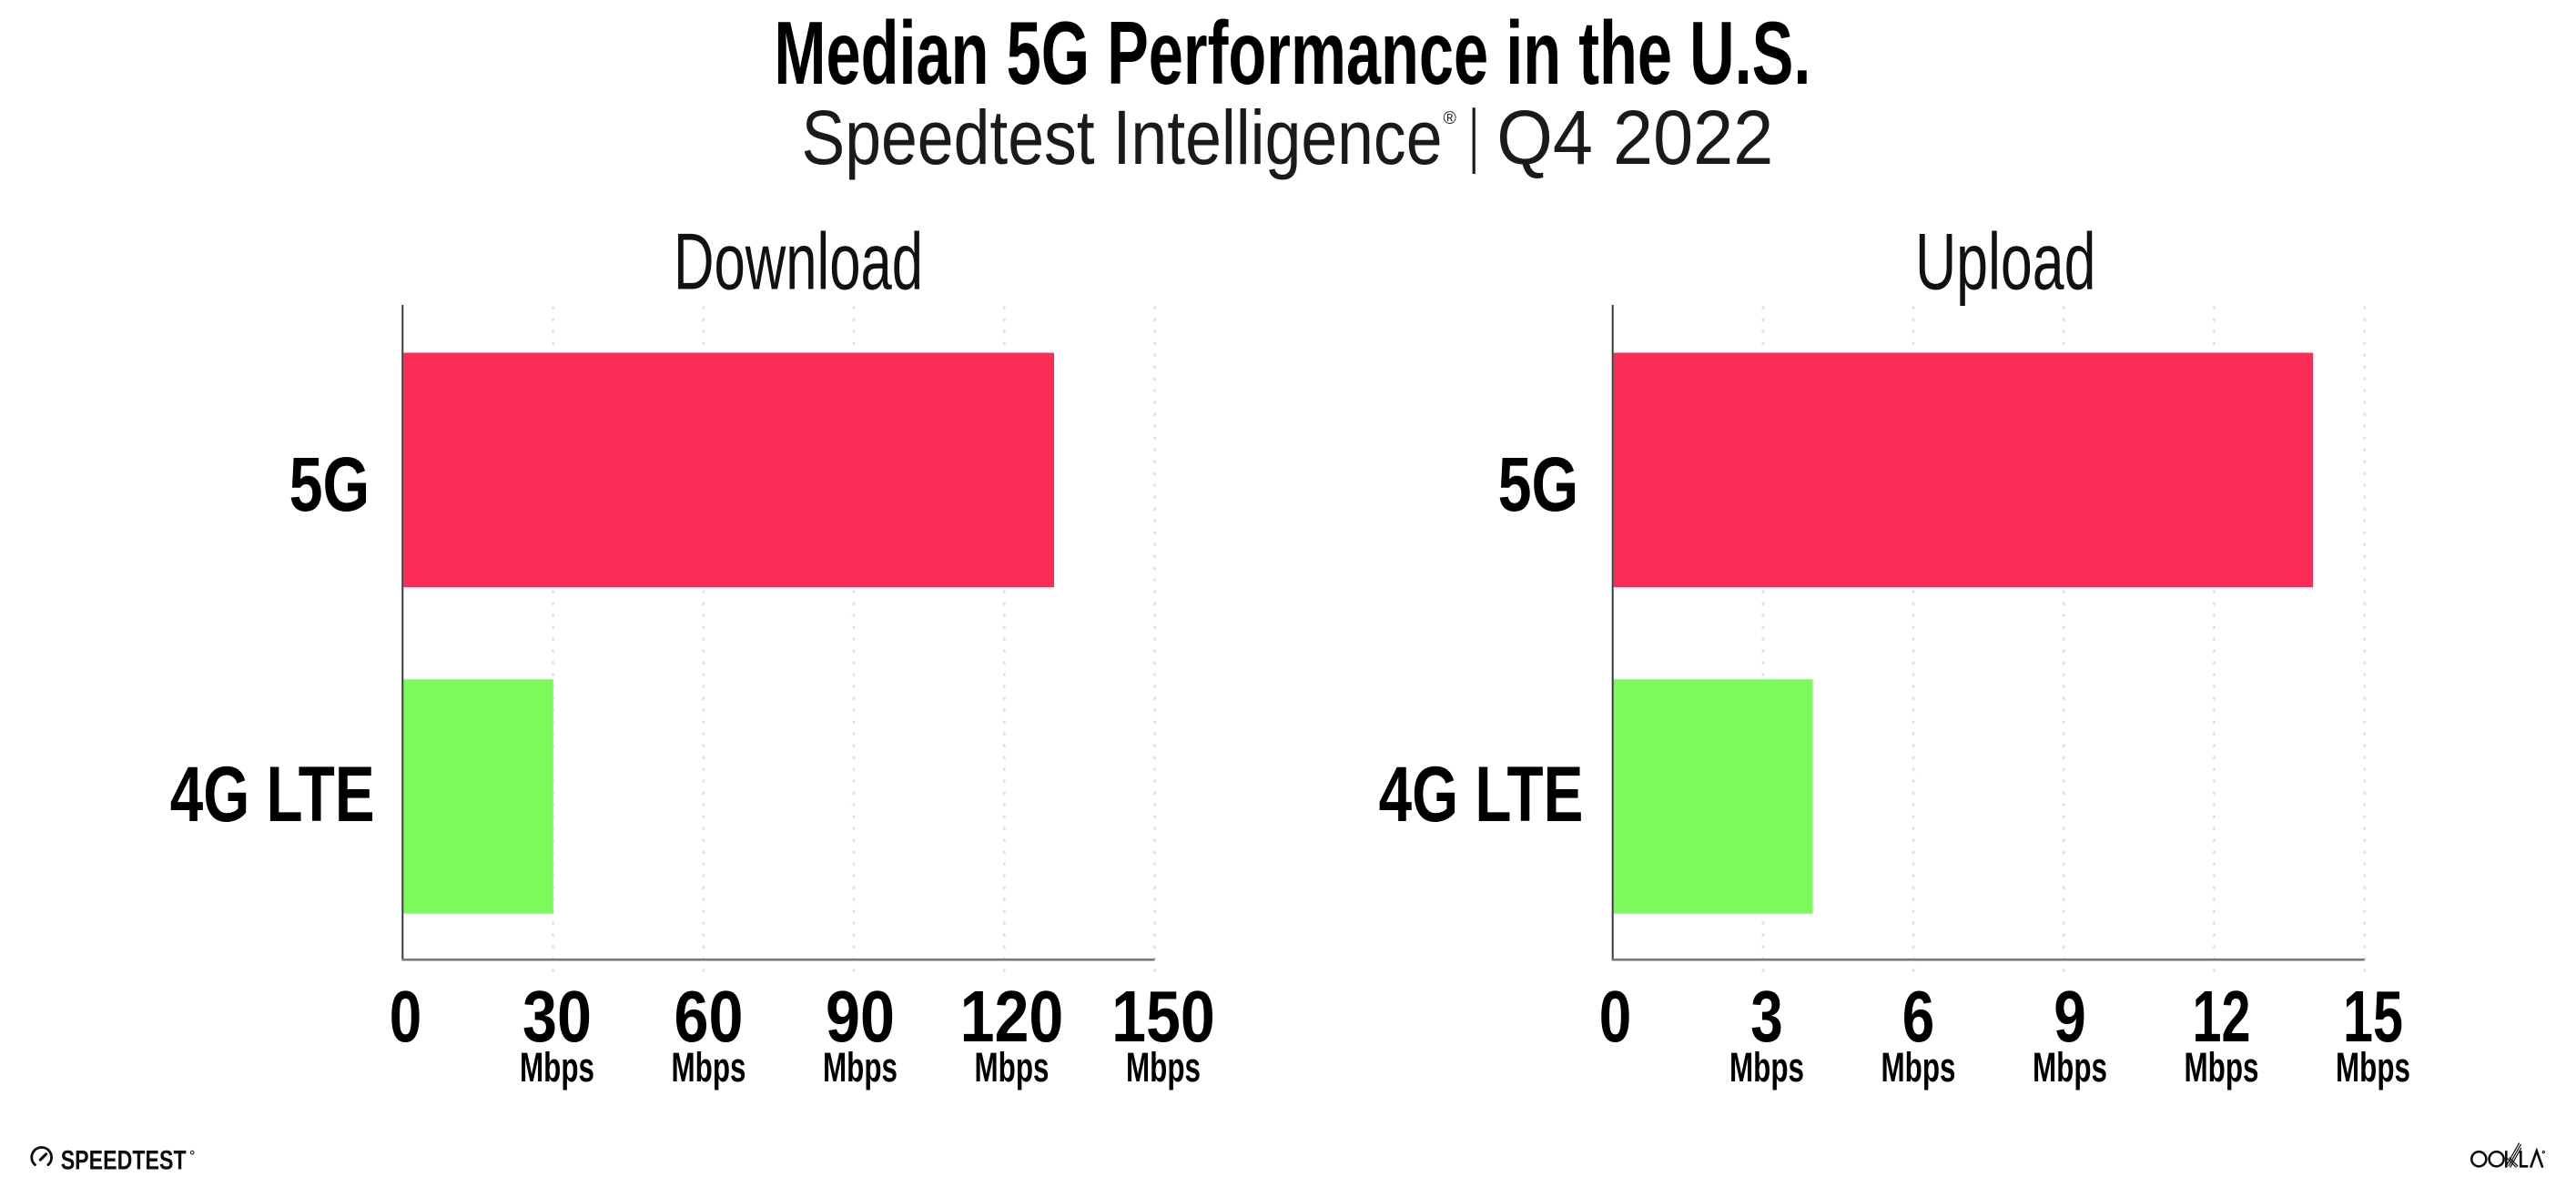 This screenshot has width=2576, height=1197. I want to click on svg-text: 150, so click(1163, 1017).